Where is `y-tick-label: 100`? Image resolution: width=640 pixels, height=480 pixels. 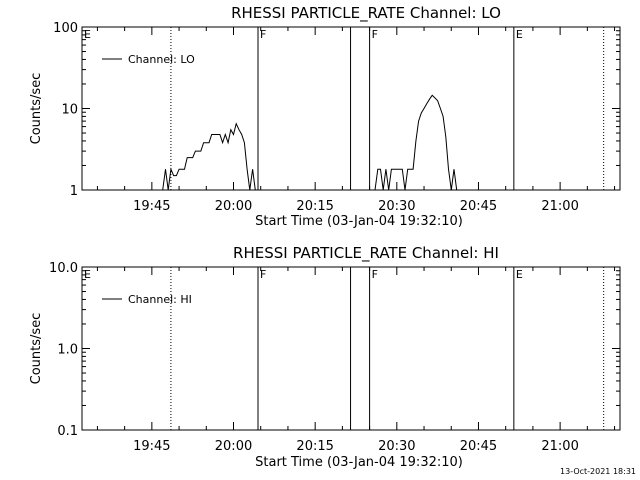
y-tick-label: 100 is located at coordinates (65, 28).